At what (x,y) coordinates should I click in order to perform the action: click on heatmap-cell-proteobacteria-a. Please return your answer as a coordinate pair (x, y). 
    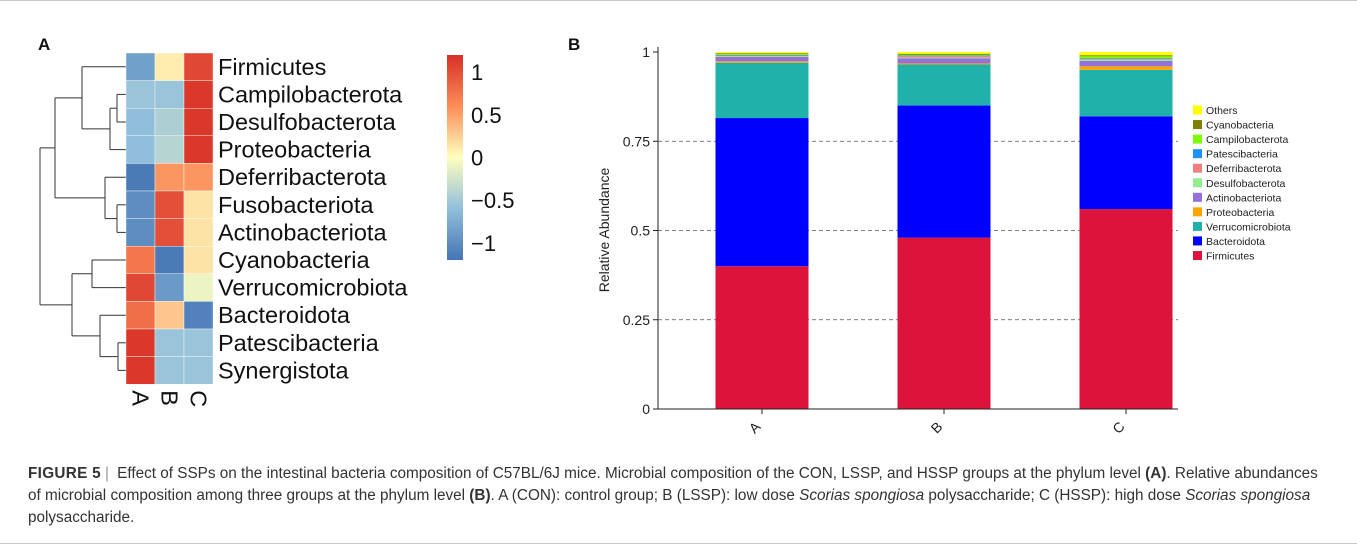
    Looking at the image, I should click on (140, 149).